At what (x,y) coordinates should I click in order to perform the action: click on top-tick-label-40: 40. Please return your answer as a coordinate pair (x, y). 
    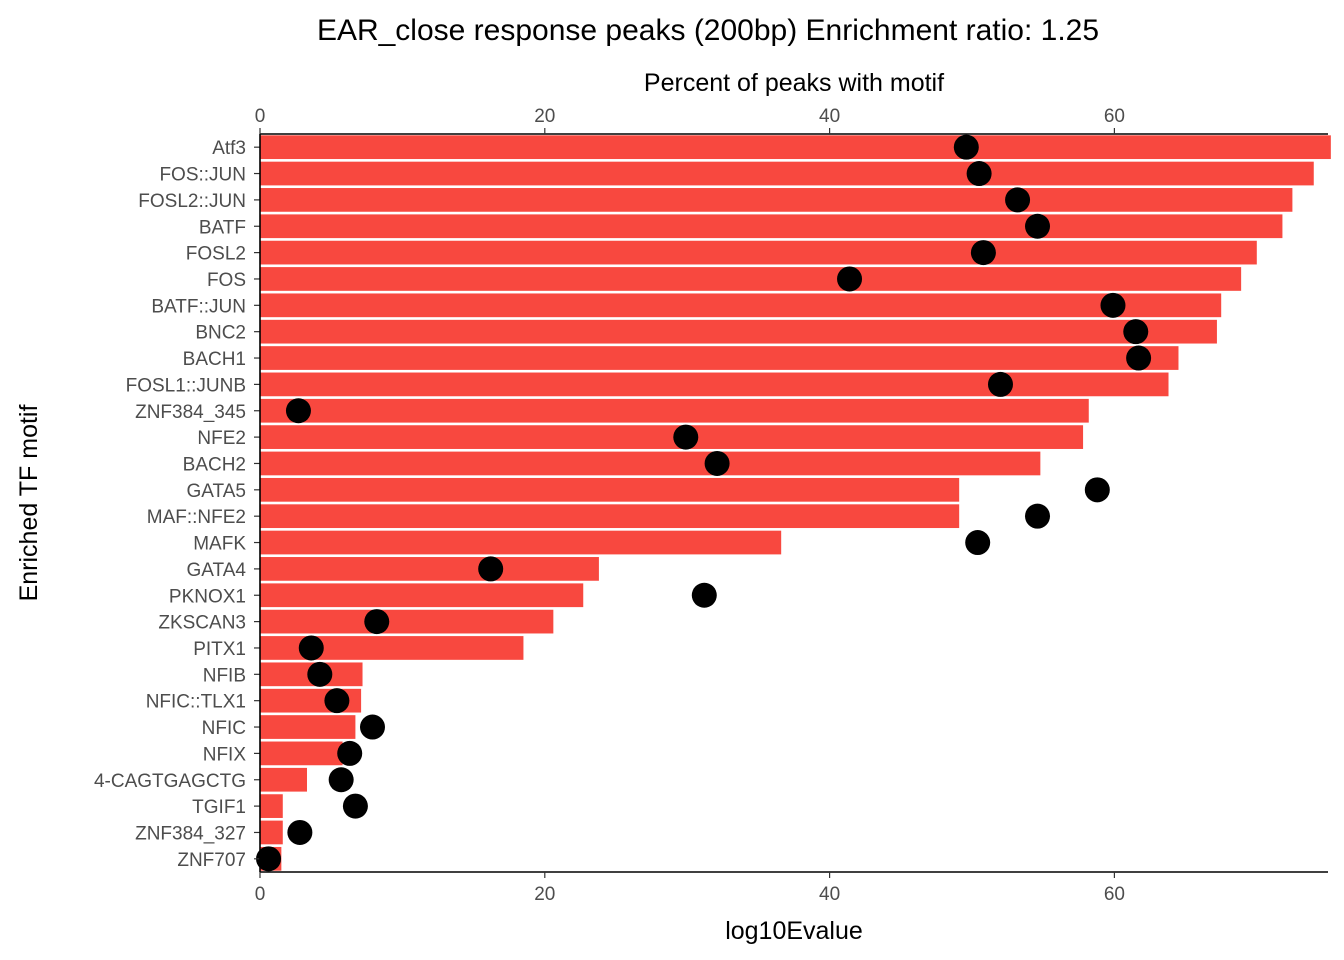
    Looking at the image, I should click on (829, 116).